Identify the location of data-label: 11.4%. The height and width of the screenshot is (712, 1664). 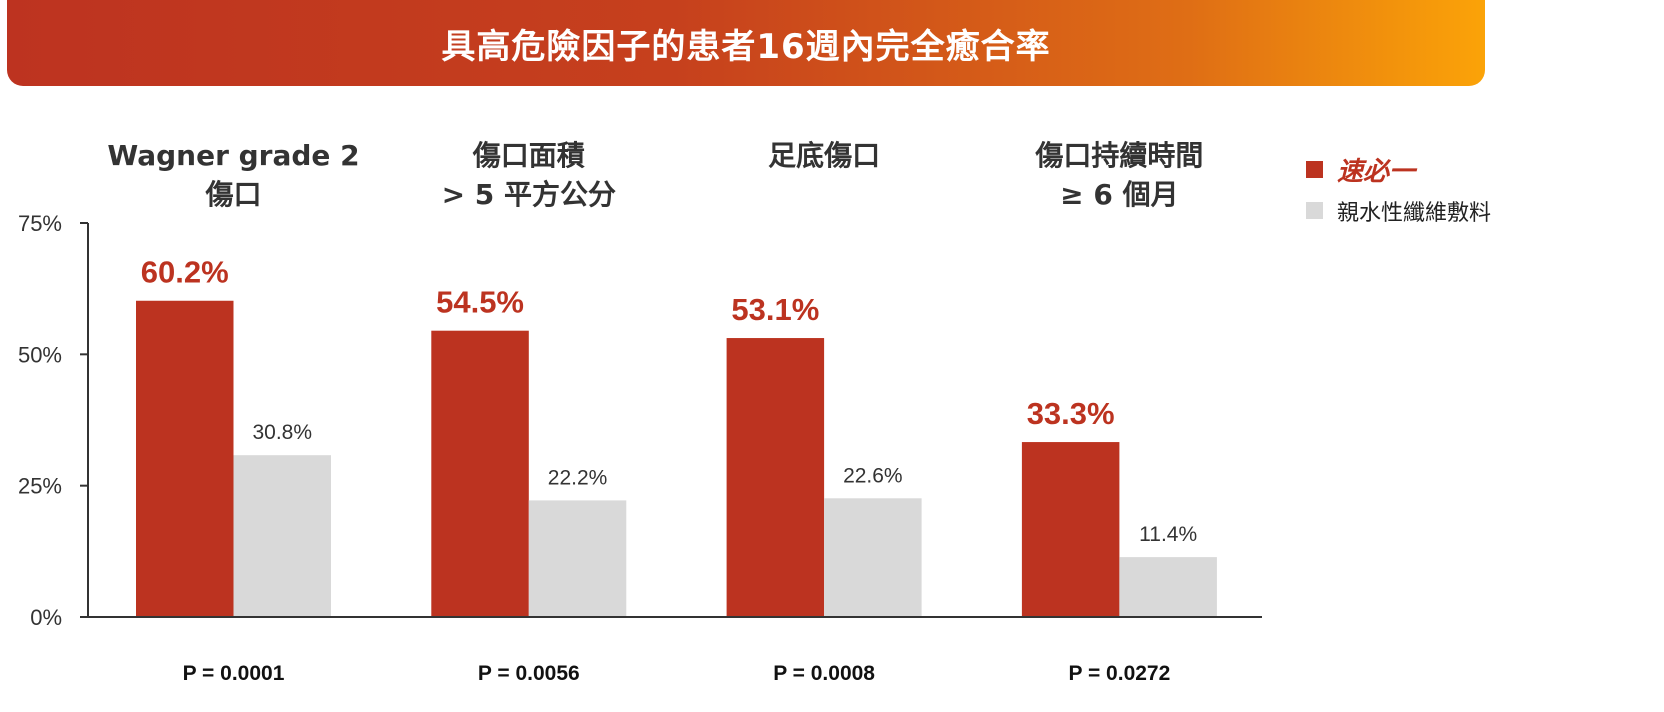
(1168, 534).